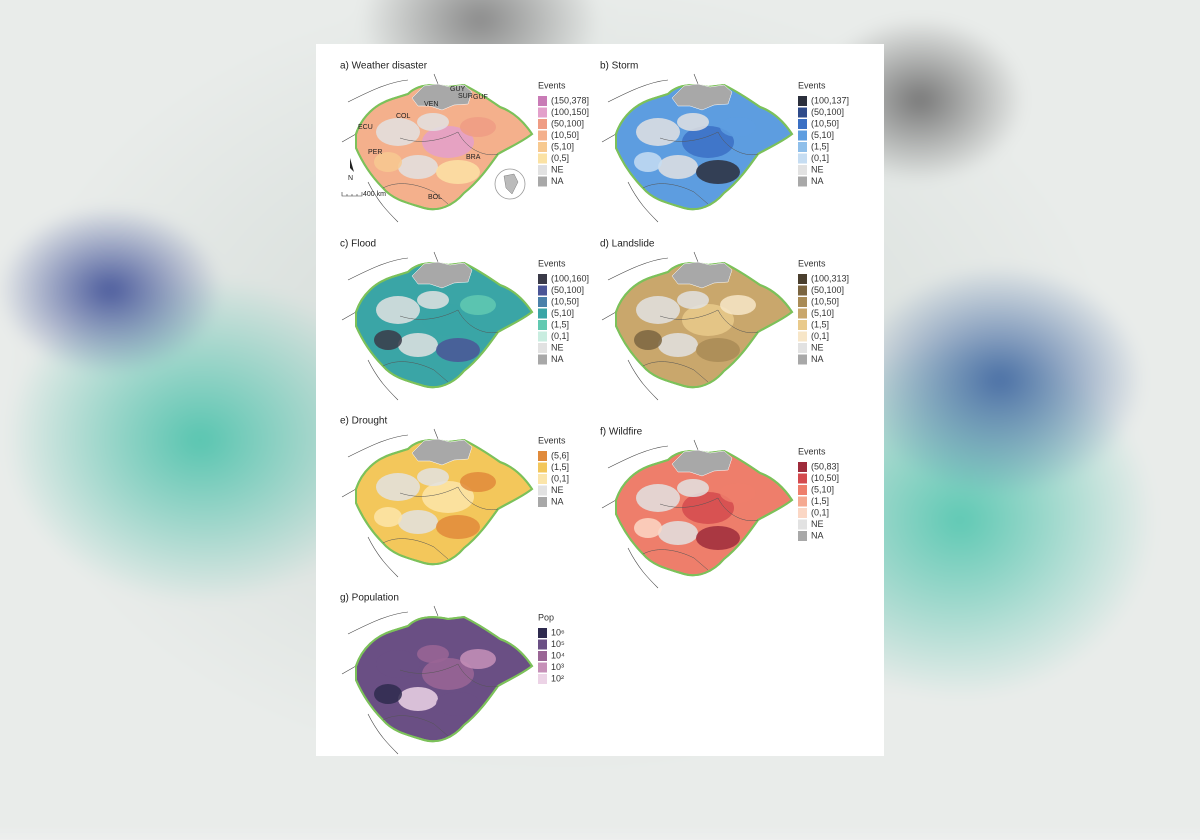 This screenshot has width=1200, height=840. I want to click on legend-label: (100,137], so click(830, 100).